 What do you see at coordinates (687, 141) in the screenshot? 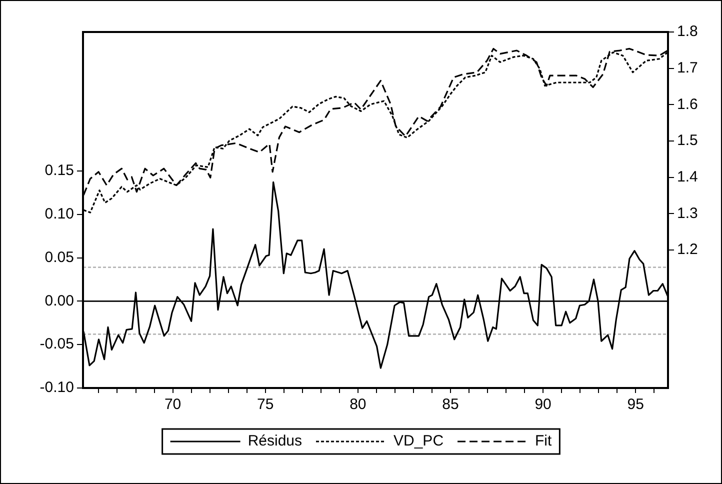
I see `y2-tick-label: 1.5` at bounding box center [687, 141].